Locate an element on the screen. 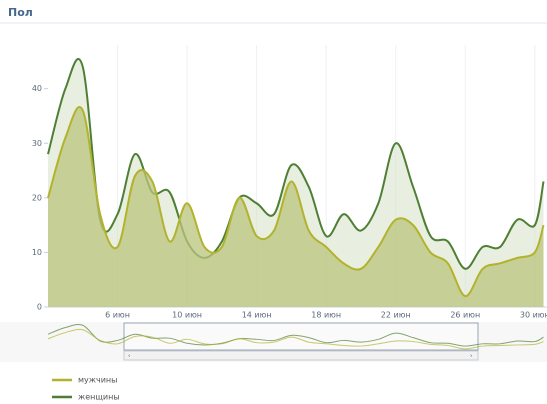 Image resolution: width=547 pixels, height=404 pixels. y-tick-label: 40 is located at coordinates (37, 88).